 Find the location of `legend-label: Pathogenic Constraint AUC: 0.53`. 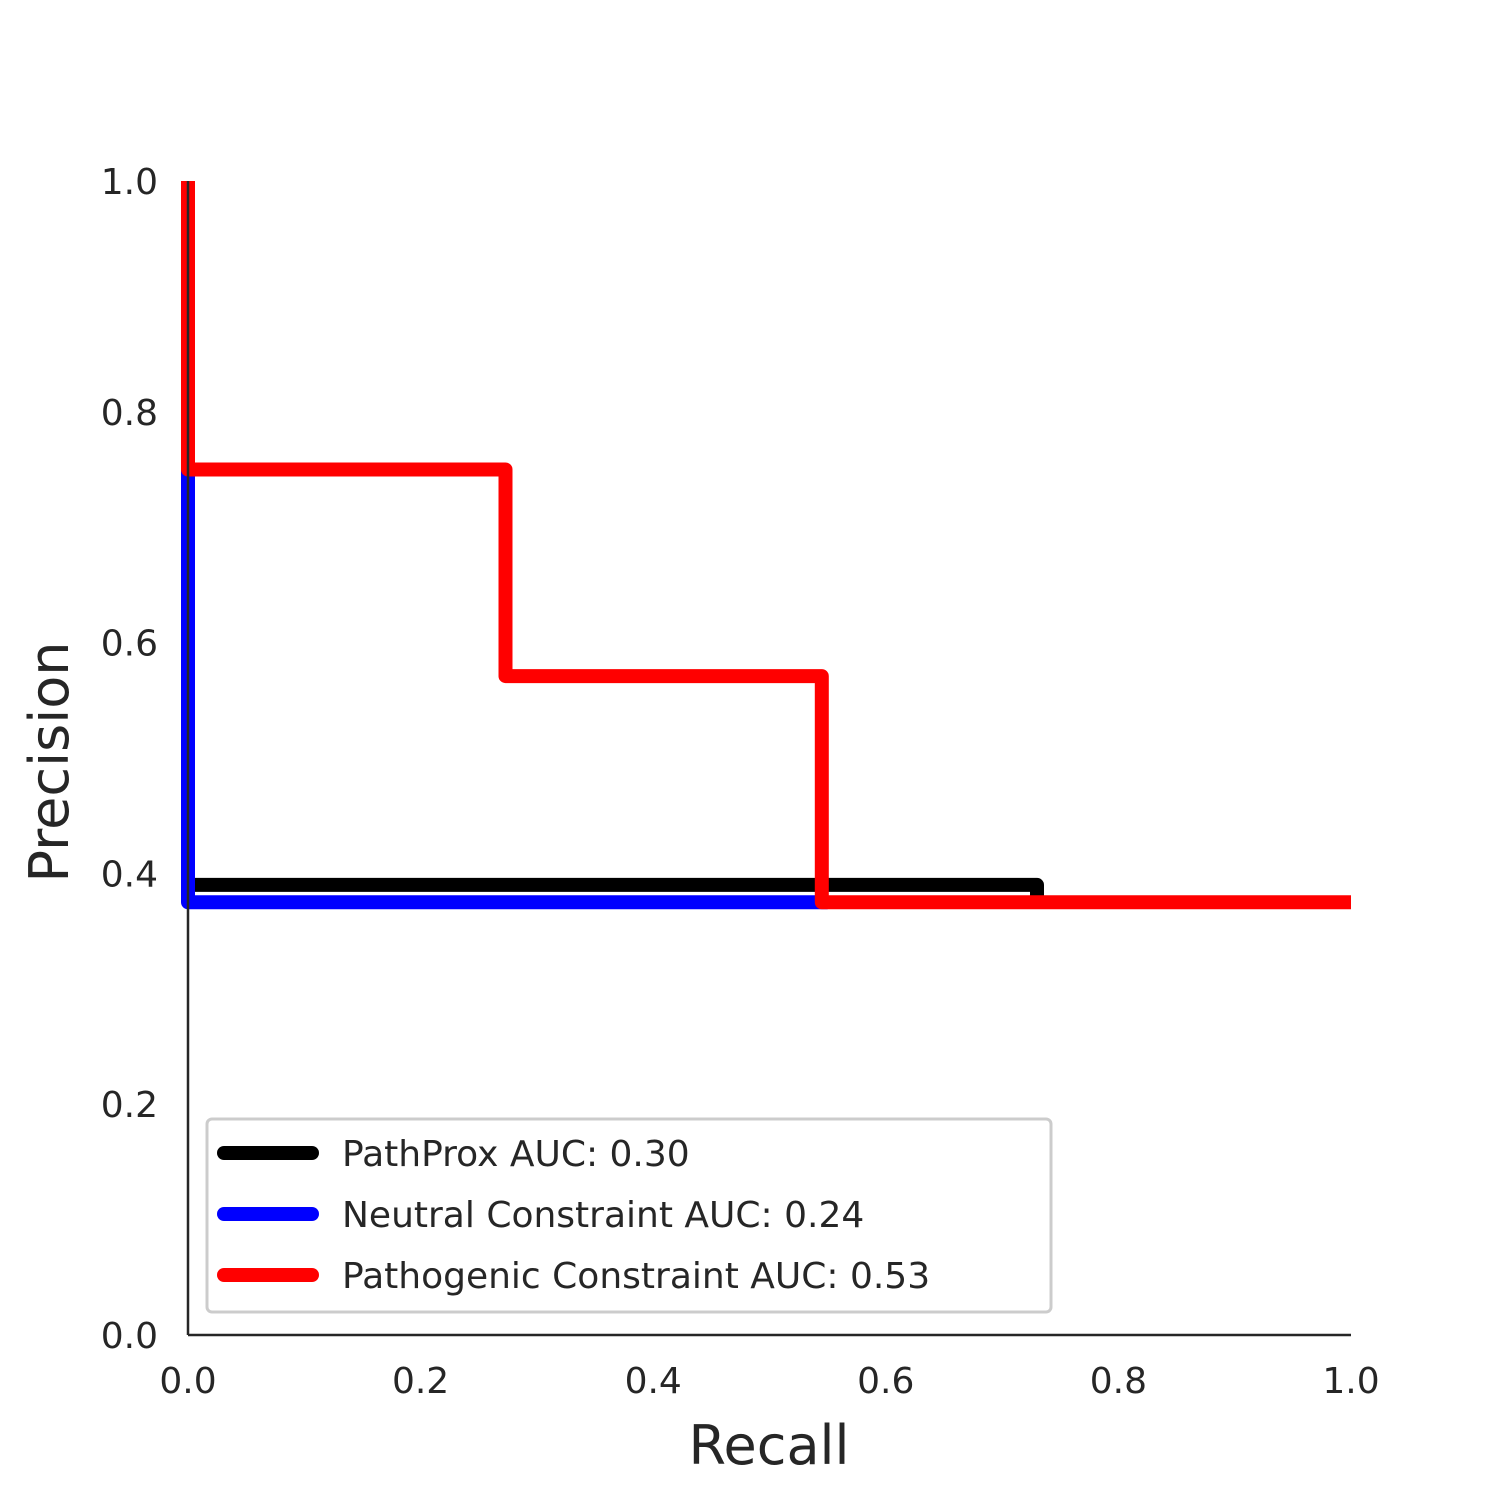

legend-label: Pathogenic Constraint AUC: 0.53 is located at coordinates (636, 1276).